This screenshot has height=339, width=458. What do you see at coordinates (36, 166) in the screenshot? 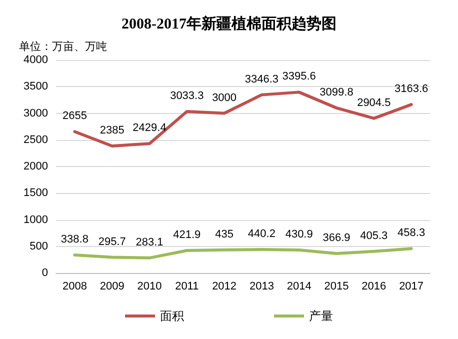
I see `y-tick-label: 2000` at bounding box center [36, 166].